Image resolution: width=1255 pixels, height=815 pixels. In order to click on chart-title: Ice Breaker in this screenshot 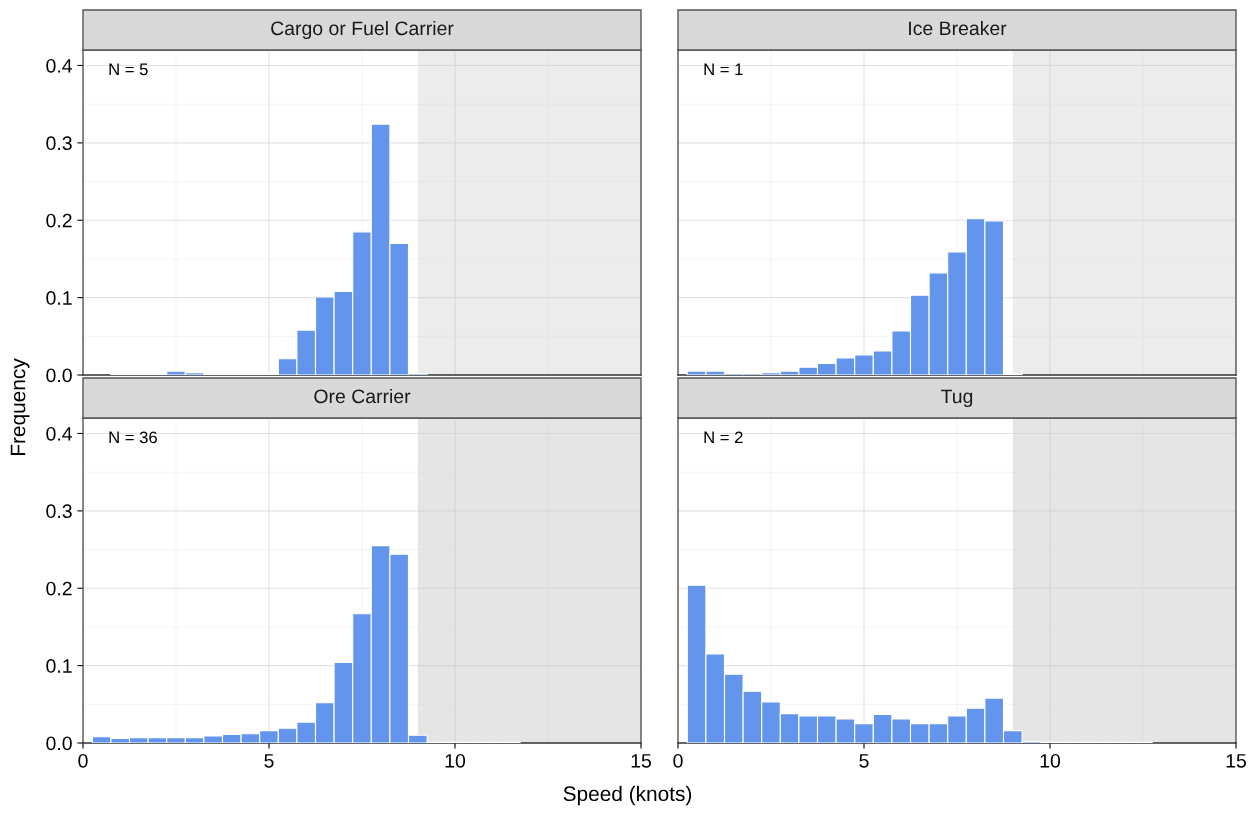, I will do `click(958, 28)`.